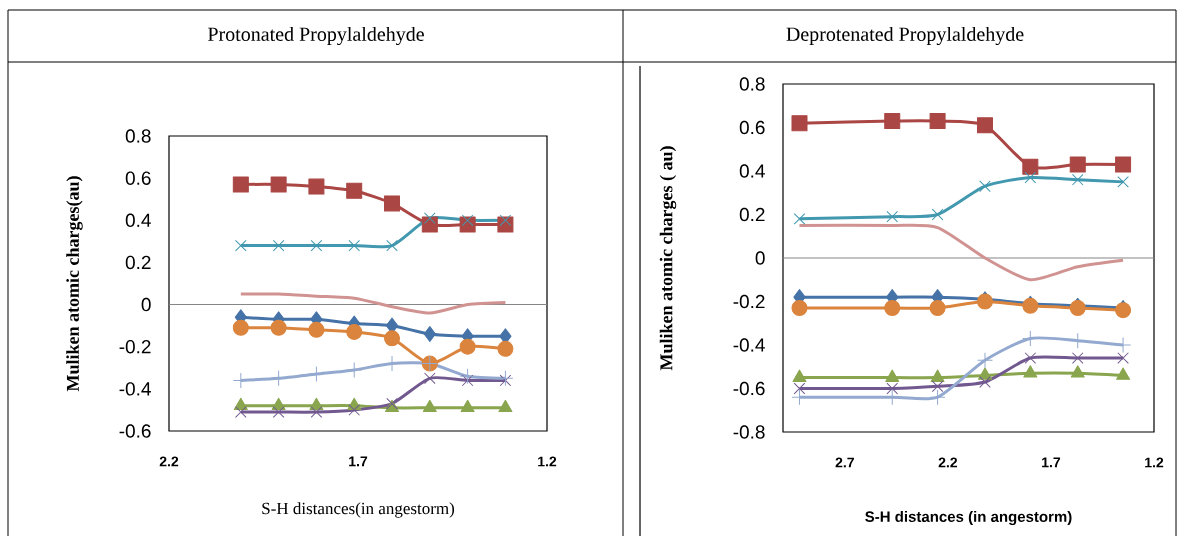 This screenshot has height=536, width=1184. What do you see at coordinates (315, 36) in the screenshot?
I see `chart-title: Protonated Propylaldehyde` at bounding box center [315, 36].